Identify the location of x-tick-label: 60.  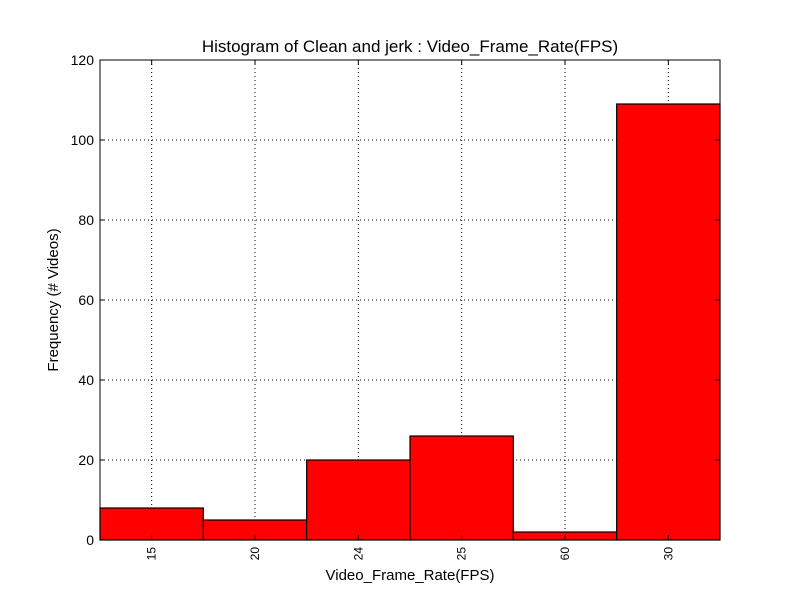
(565, 554).